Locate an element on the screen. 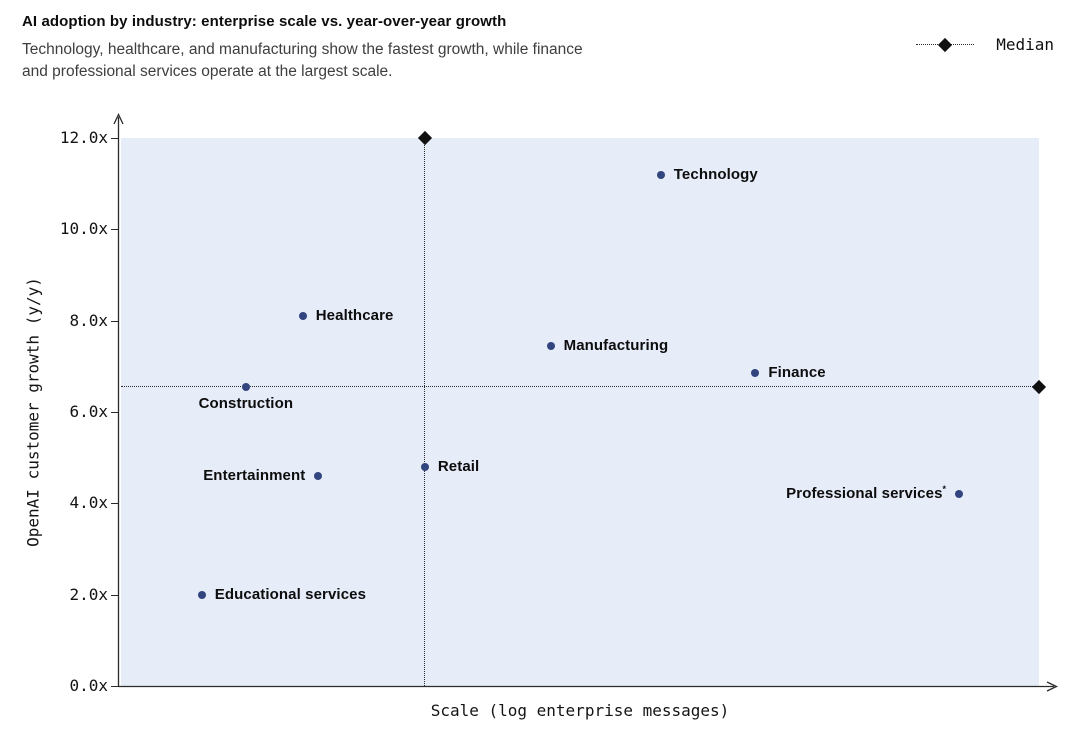 The height and width of the screenshot is (735, 1080). data-point-label-construction: Construction is located at coordinates (246, 403).